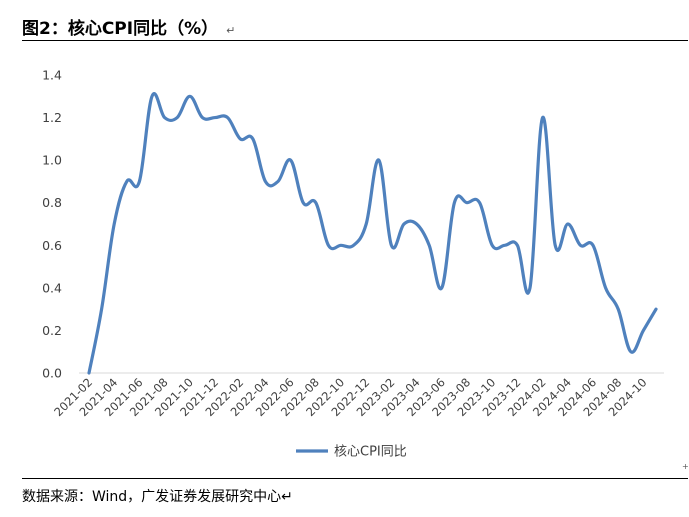  What do you see at coordinates (685, 466) in the screenshot?
I see `corner-mark: +` at bounding box center [685, 466].